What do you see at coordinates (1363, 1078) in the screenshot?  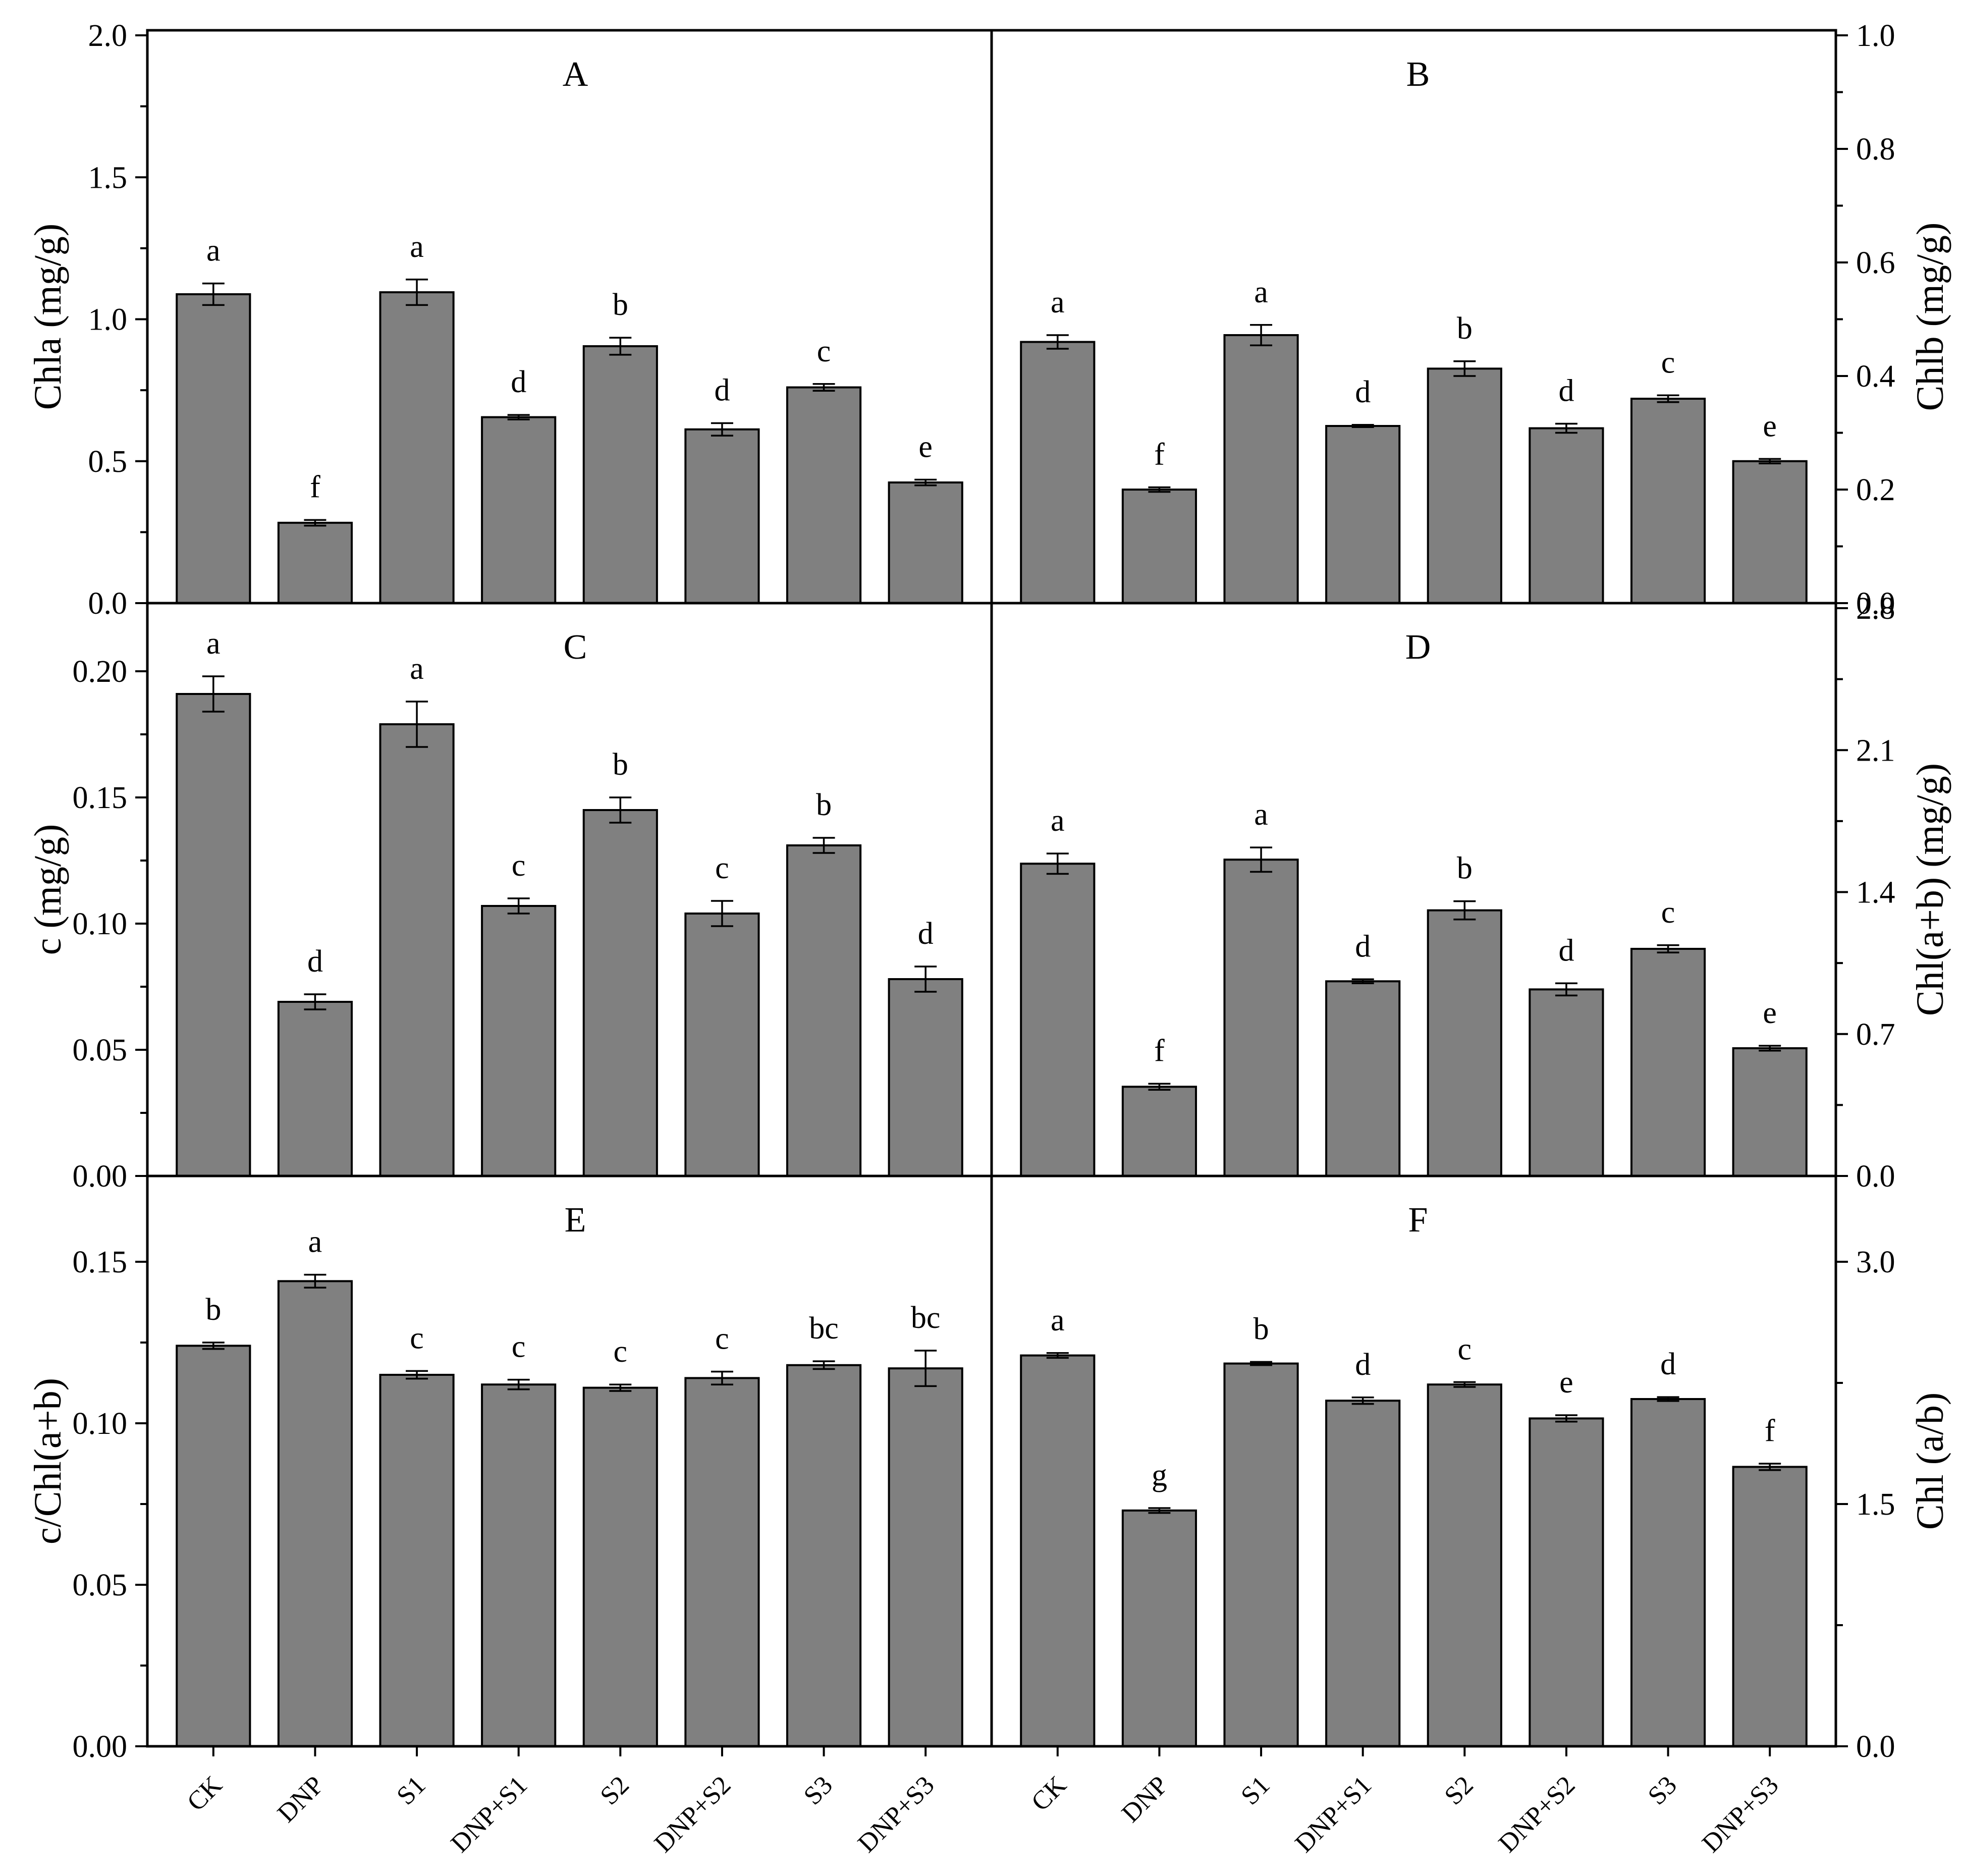 I see `bar-d-dnp-plus-s1` at bounding box center [1363, 1078].